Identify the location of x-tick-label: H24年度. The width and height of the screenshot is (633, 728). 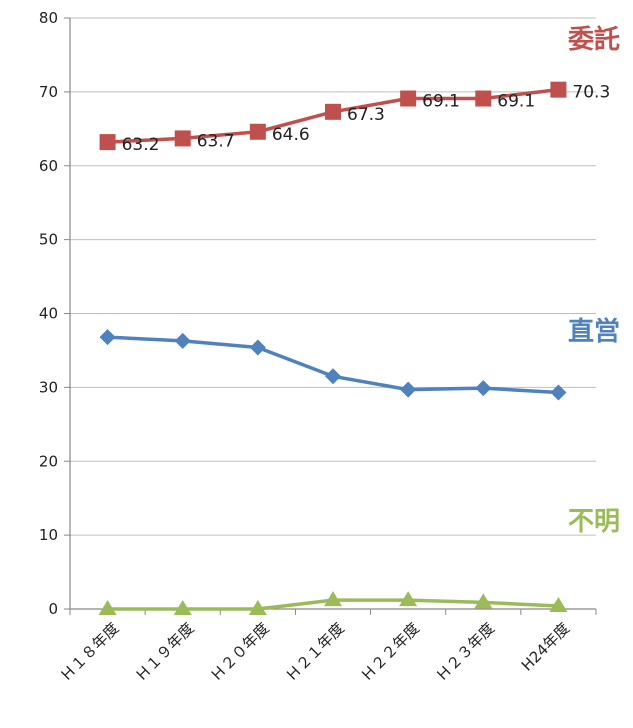
(545, 646).